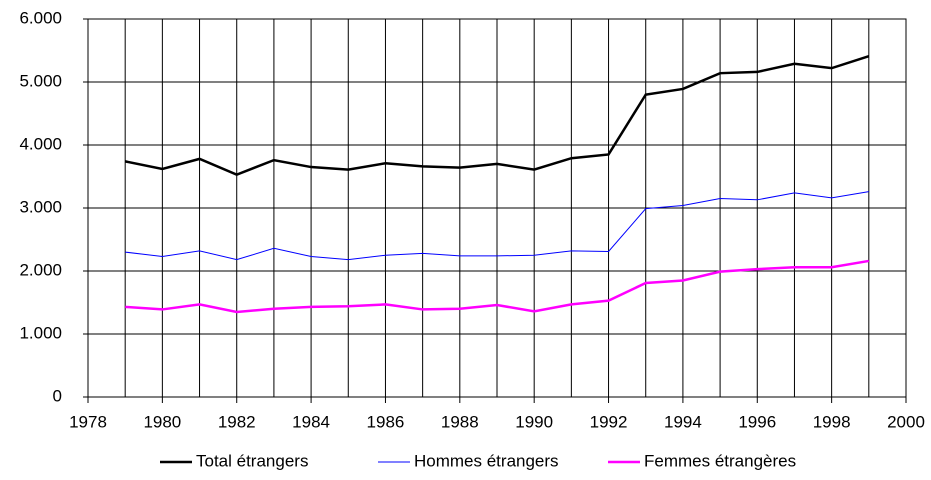 Image resolution: width=931 pixels, height=480 pixels. I want to click on legend-label: Total étrangers, so click(252, 460).